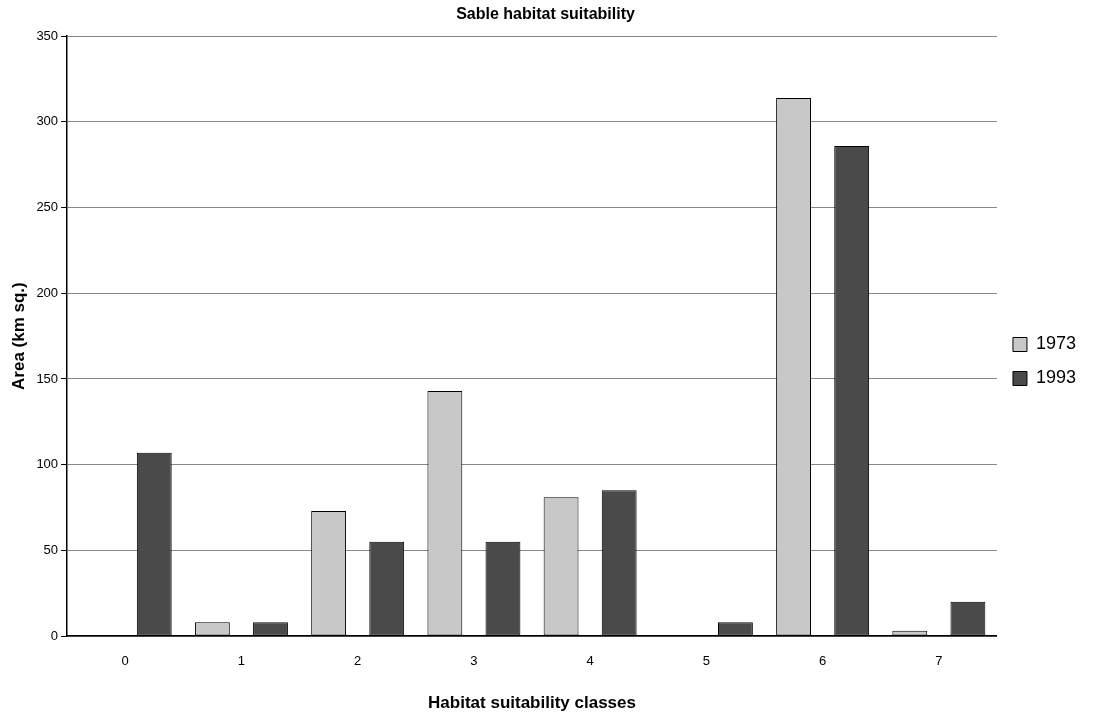  What do you see at coordinates (545, 14) in the screenshot?
I see `chart-title: Sable habitat suitability` at bounding box center [545, 14].